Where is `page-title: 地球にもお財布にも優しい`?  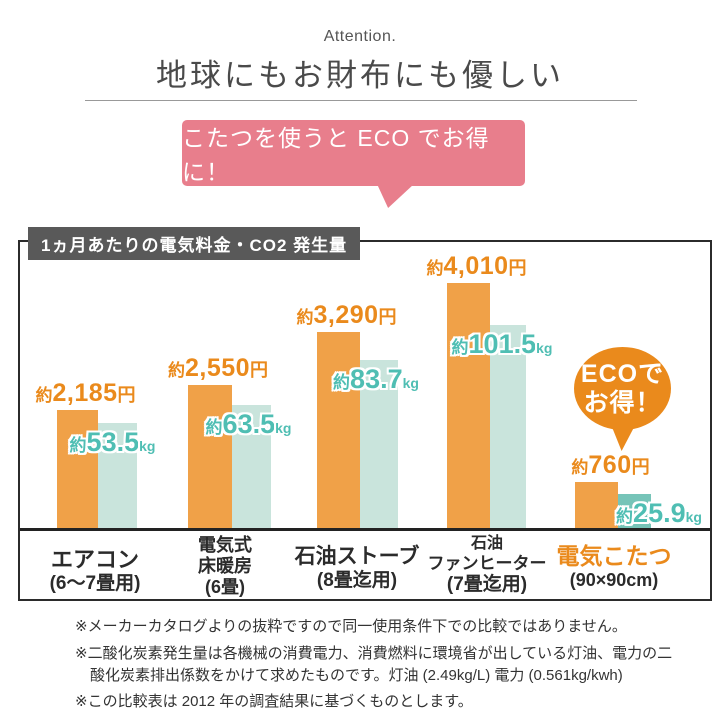 page-title: 地球にもお財布にも優しい is located at coordinates (360, 75).